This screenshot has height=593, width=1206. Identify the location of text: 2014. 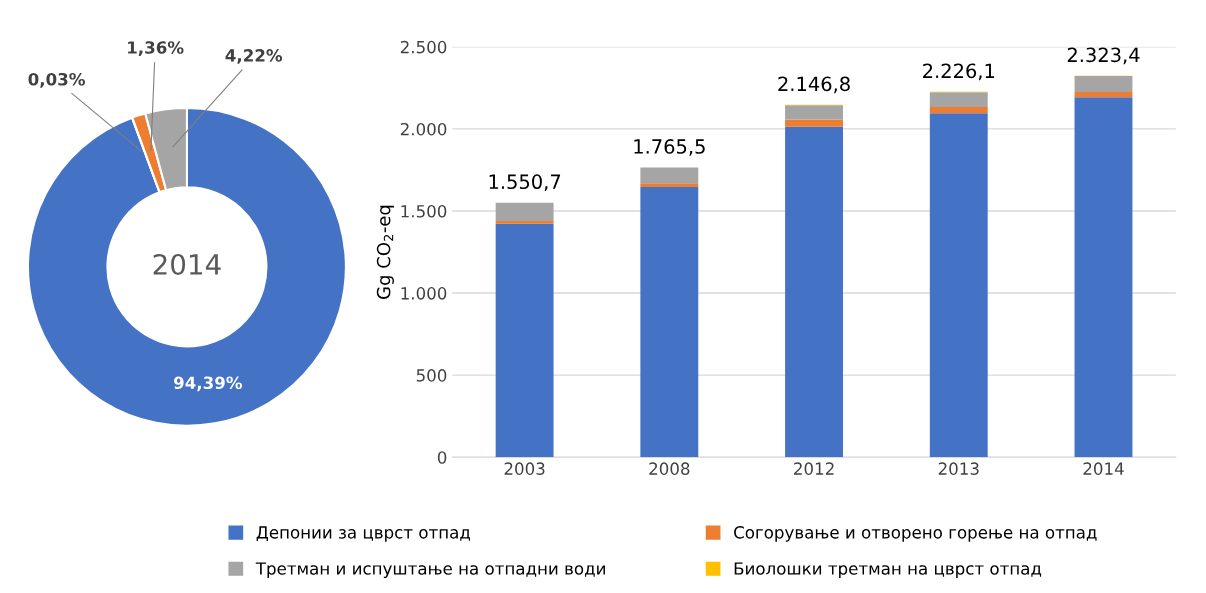
(187, 264).